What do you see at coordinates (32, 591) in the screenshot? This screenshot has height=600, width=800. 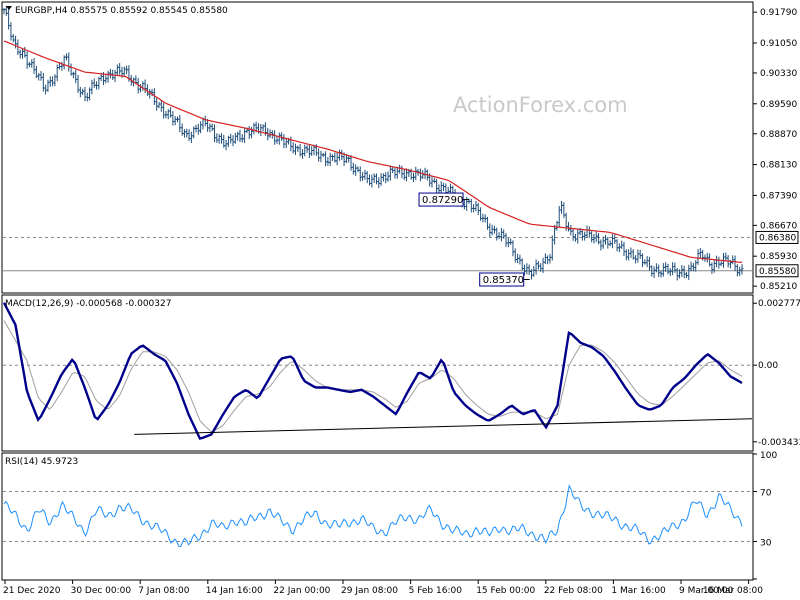 I see `x-tick-label: 21 Dec 2020` at bounding box center [32, 591].